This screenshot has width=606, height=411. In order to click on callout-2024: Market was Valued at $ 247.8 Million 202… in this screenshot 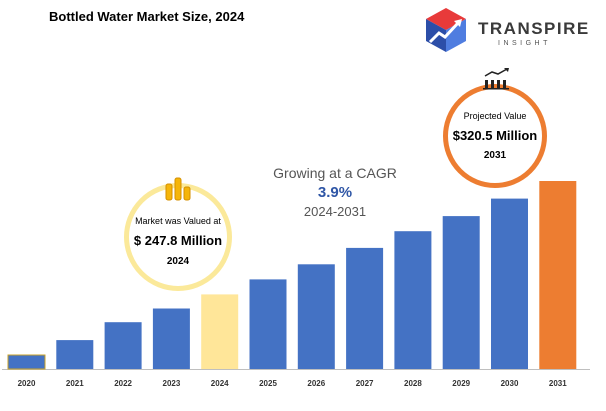, I will do `click(178, 237)`.